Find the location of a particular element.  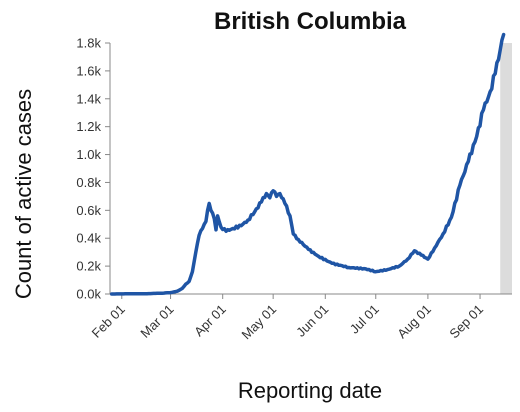

shaded-region is located at coordinates (506, 168).